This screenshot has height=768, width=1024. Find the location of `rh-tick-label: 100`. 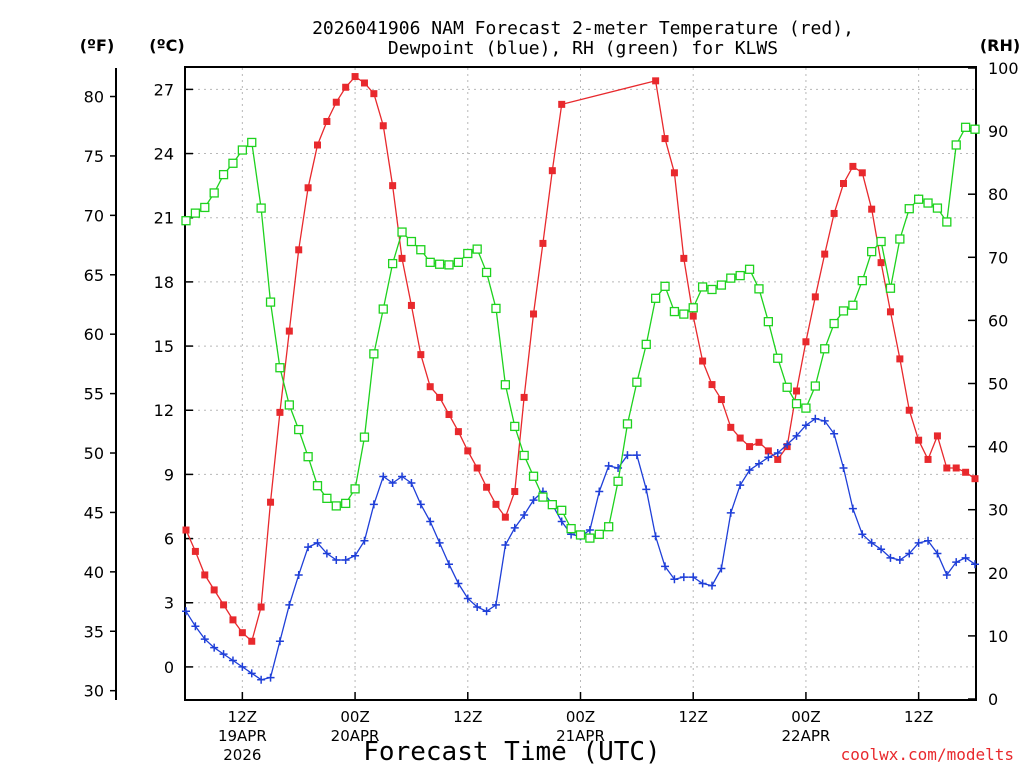

rh-tick-label: 100 is located at coordinates (1003, 68).